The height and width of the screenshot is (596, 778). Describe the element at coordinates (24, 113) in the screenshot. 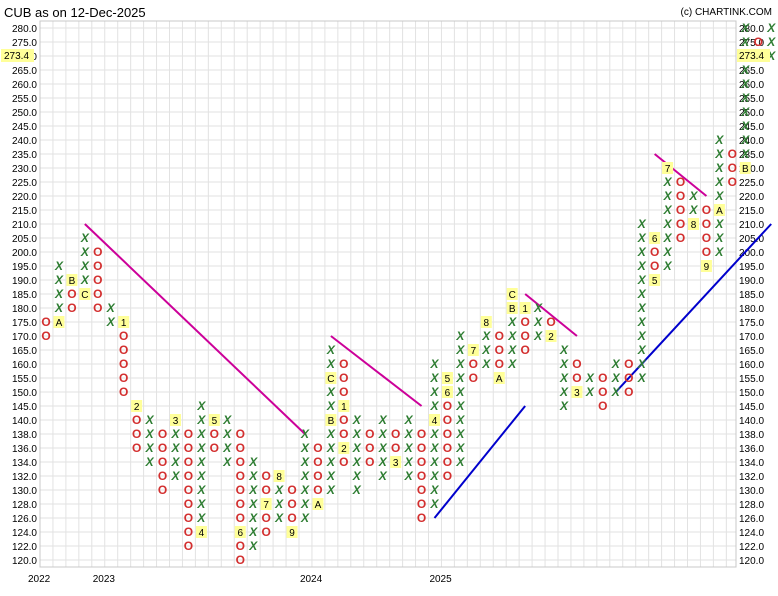

I see `price-tick-left: 250.0` at that location.